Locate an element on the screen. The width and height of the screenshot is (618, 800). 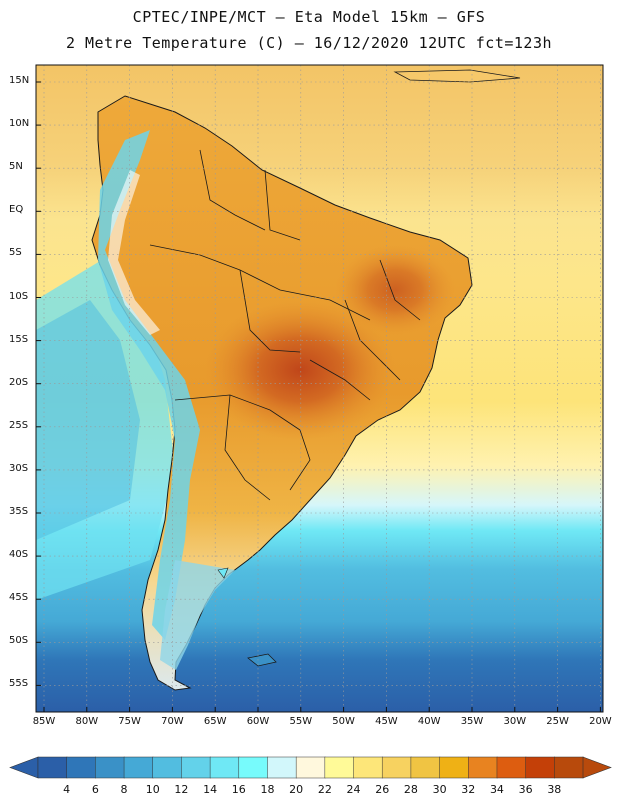
longitude-label: 30W is located at coordinates (515, 721).